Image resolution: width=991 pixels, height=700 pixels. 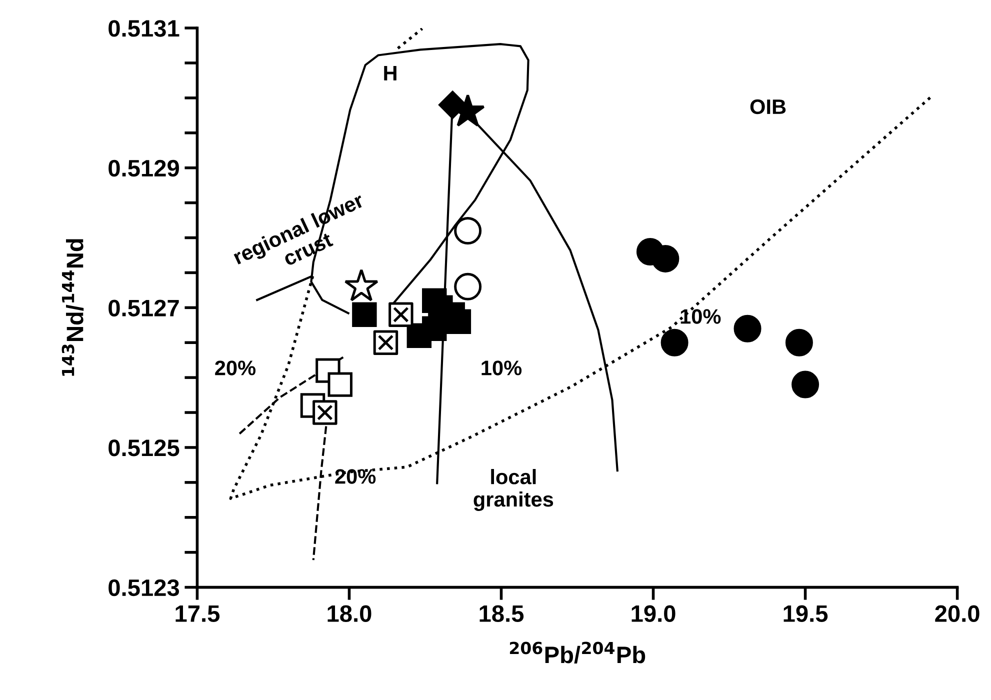 I want to click on x-tick-label: 19.5, so click(x=806, y=613).